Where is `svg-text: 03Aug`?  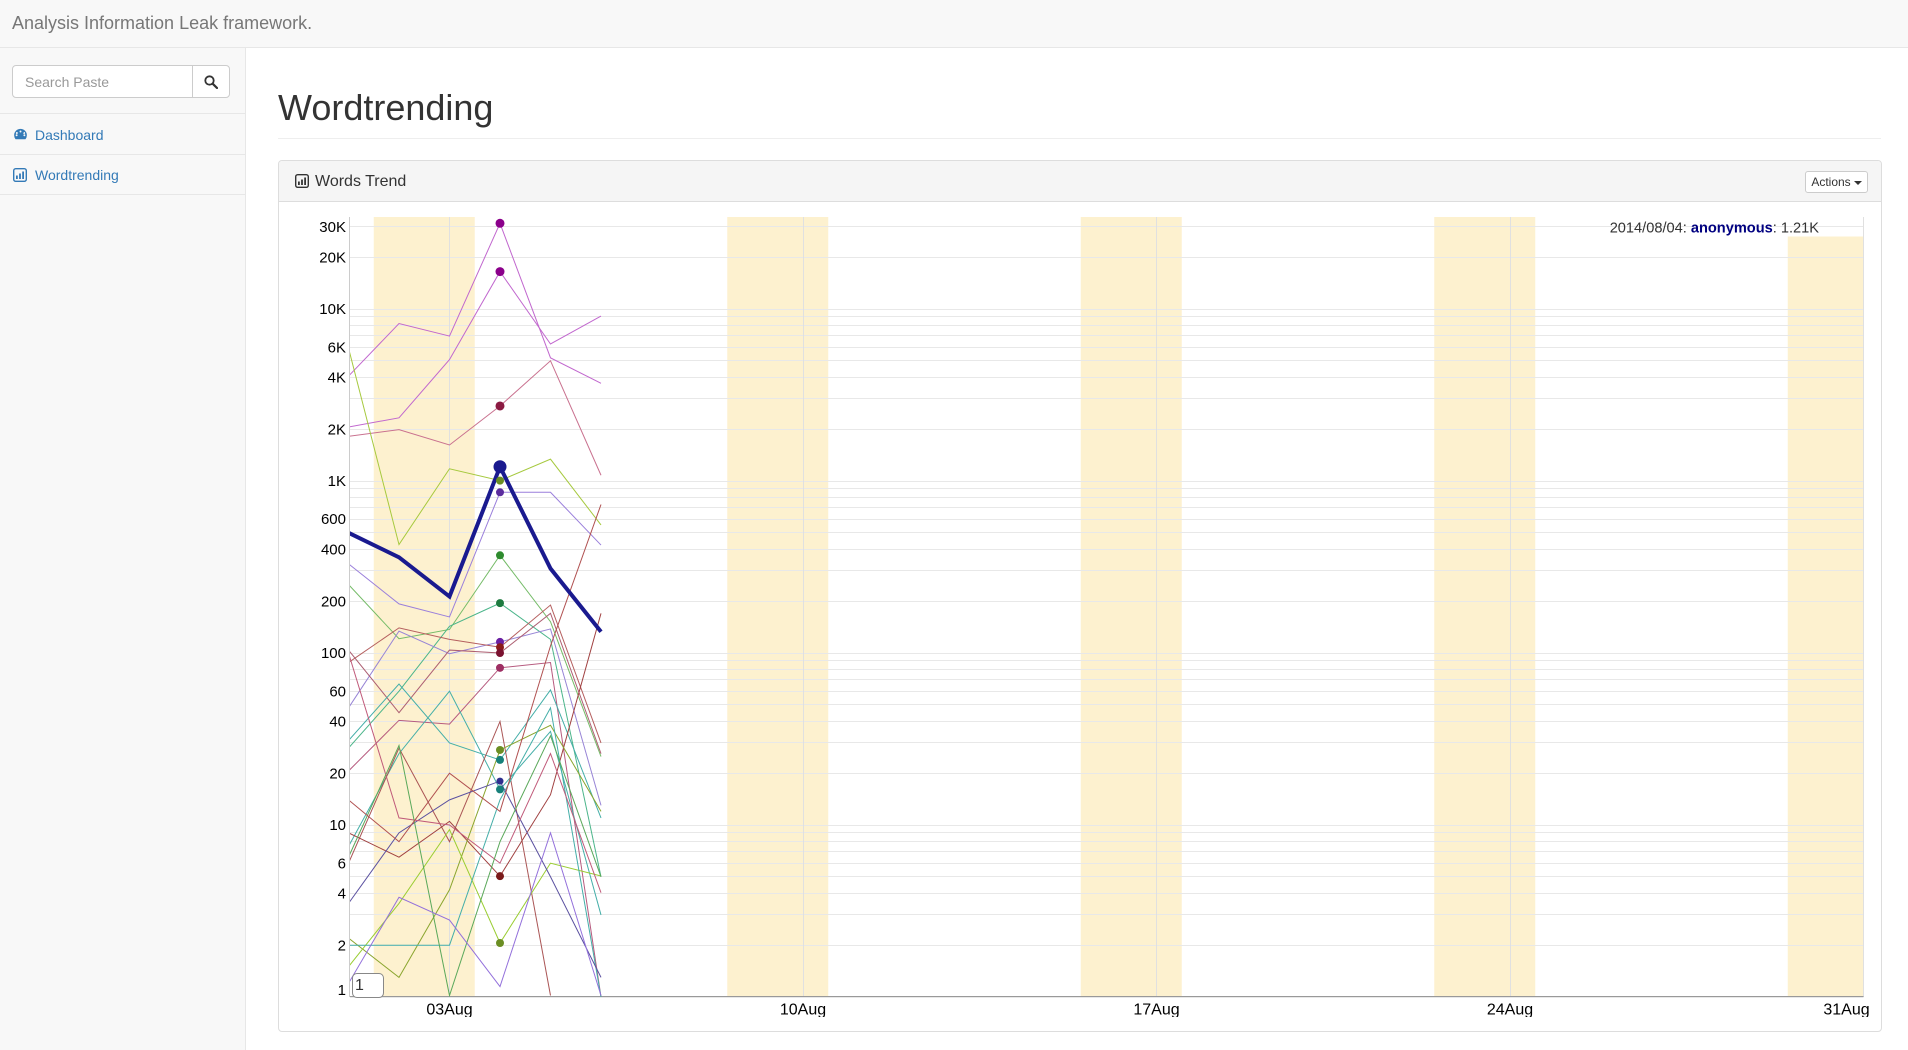 svg-text: 03Aug is located at coordinates (449, 1010).